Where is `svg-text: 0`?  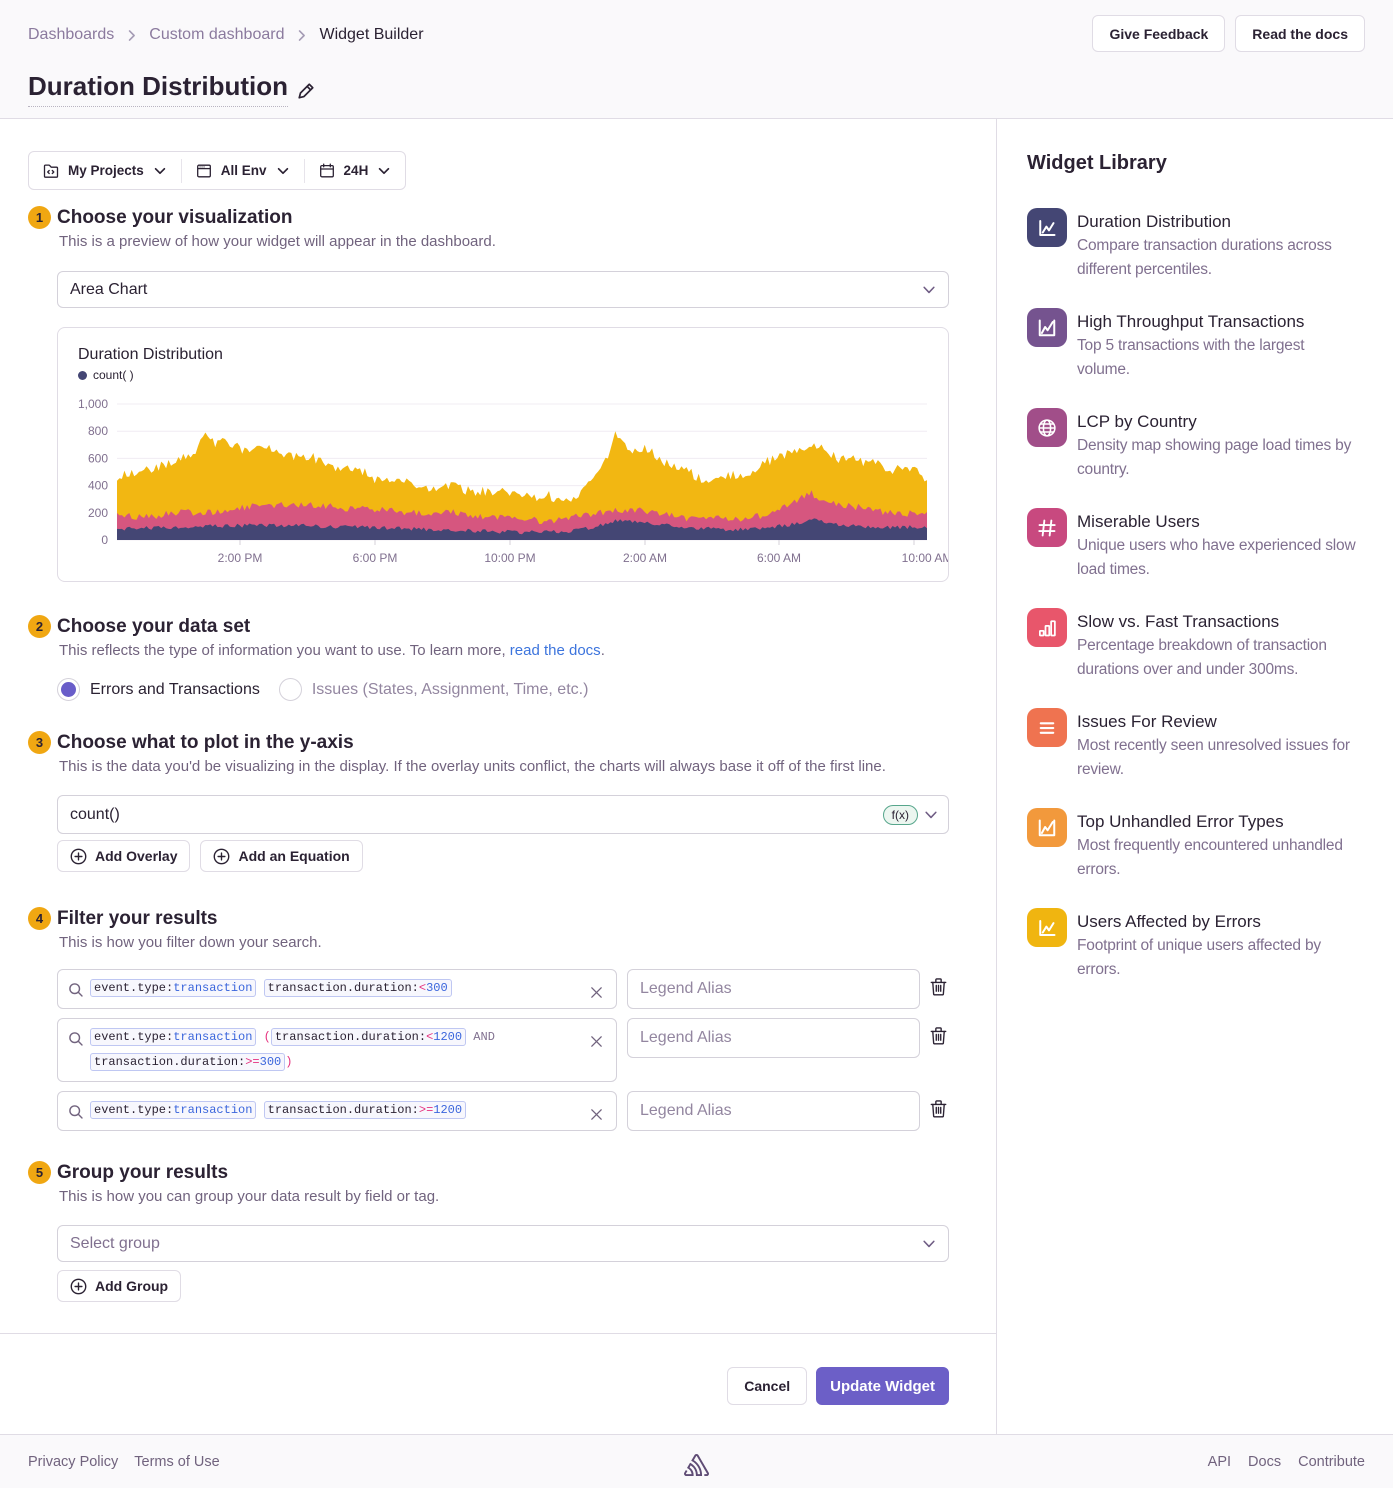
svg-text: 0 is located at coordinates (104, 540).